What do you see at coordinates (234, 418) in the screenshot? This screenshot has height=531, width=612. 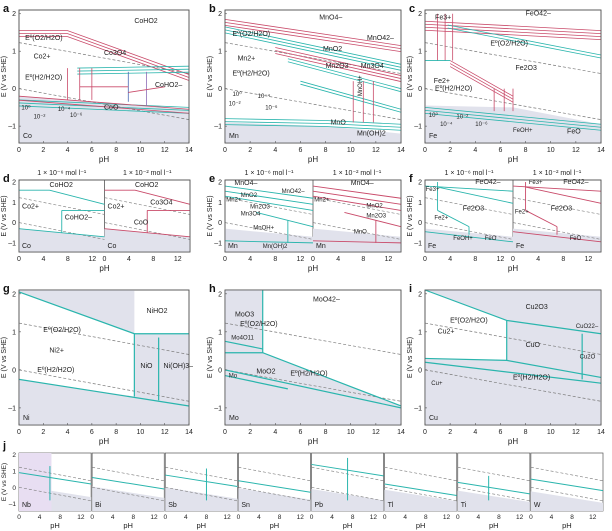 I see `element-label: Mo` at bounding box center [234, 418].